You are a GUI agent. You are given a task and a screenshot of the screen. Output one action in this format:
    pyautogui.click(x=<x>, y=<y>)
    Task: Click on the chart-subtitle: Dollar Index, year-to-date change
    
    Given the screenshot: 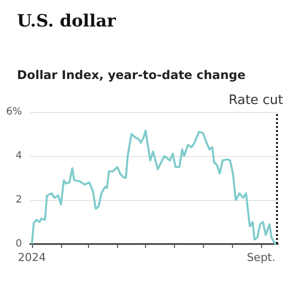 What is the action you would take?
    pyautogui.click(x=131, y=75)
    